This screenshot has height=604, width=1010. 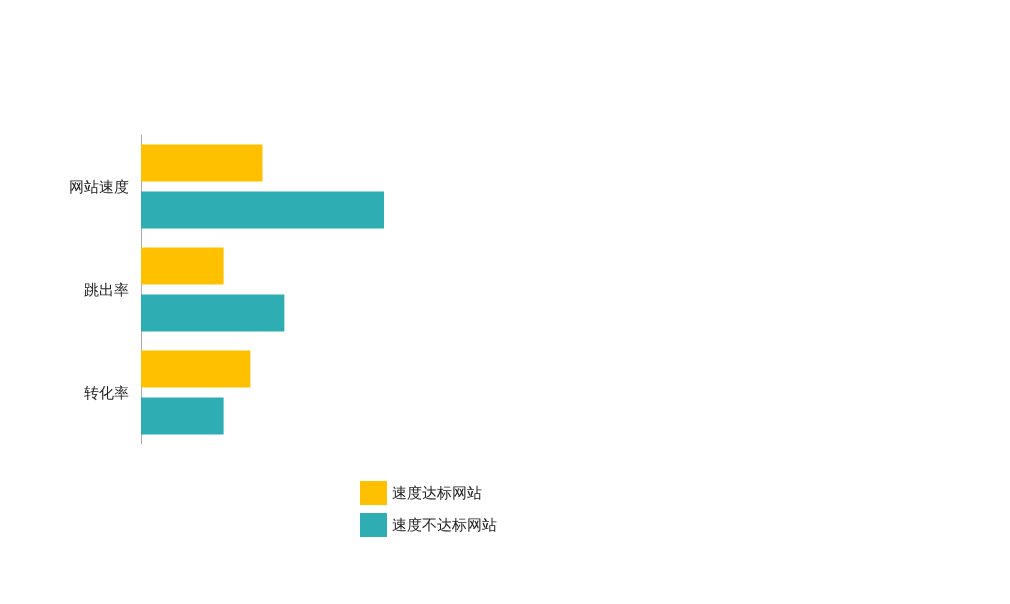 I want to click on y-tick-label: 跳出率, so click(x=106, y=289).